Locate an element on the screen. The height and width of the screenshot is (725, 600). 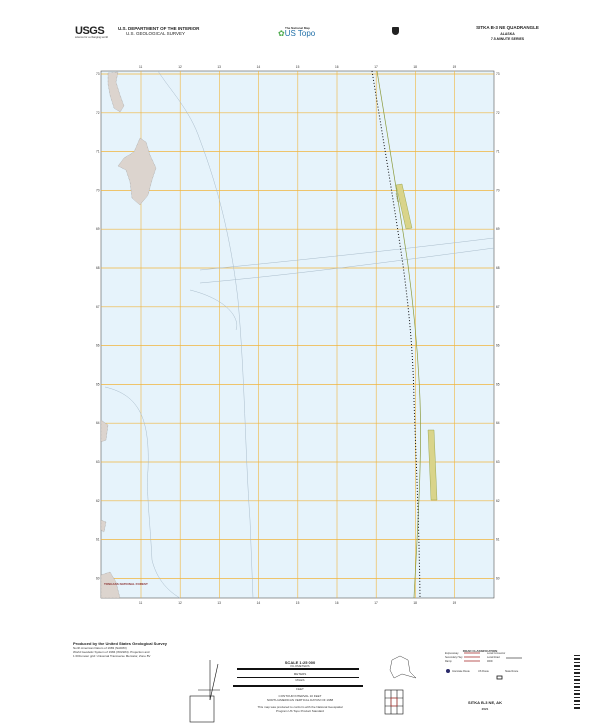
usgs-logo: USGS is located at coordinates (90, 31).